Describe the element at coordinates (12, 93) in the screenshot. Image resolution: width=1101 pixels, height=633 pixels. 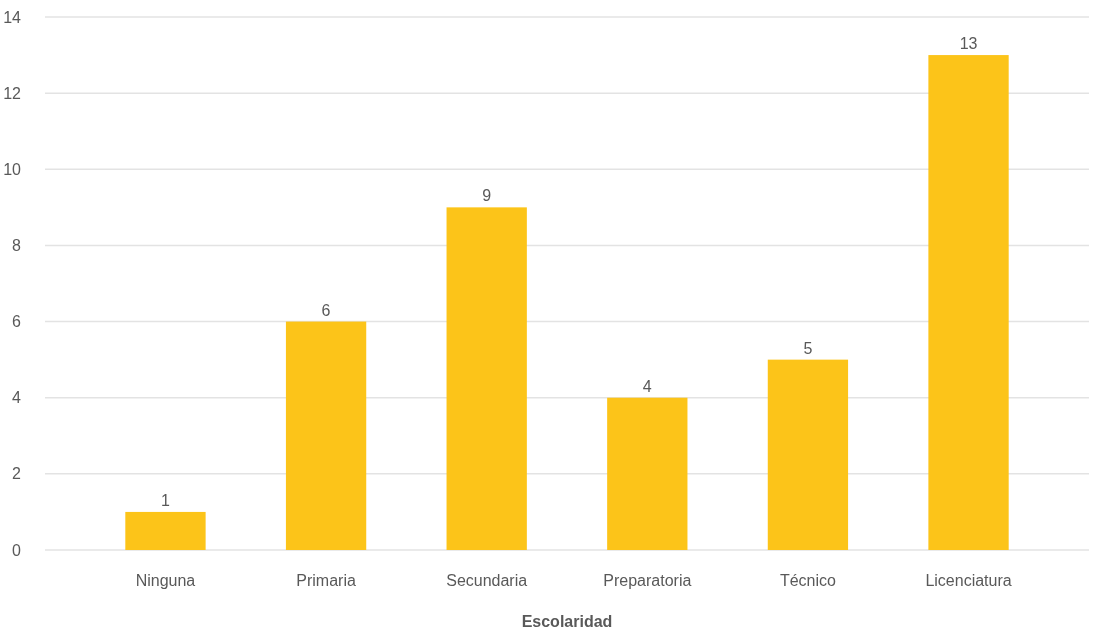
I see `y-tick-label: 12` at that location.